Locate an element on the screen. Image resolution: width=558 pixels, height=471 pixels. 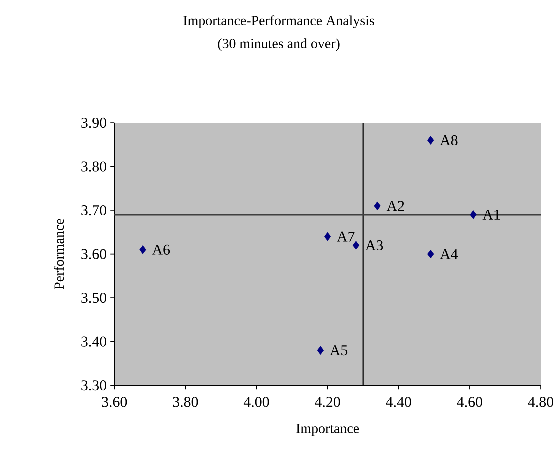
x-tick-label: 3.80 is located at coordinates (185, 402).